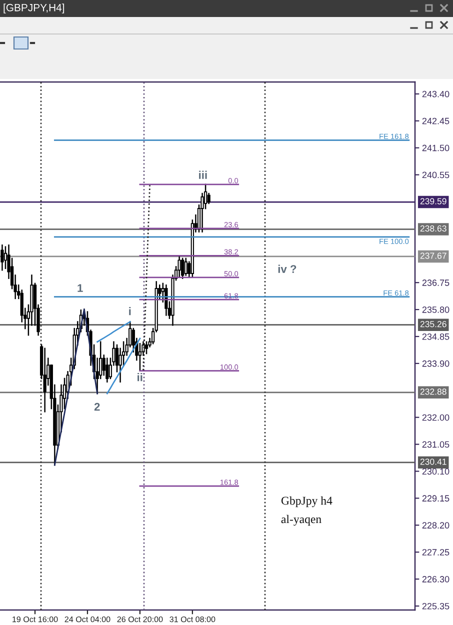  I want to click on y-tick-label: 229.15, so click(436, 498).